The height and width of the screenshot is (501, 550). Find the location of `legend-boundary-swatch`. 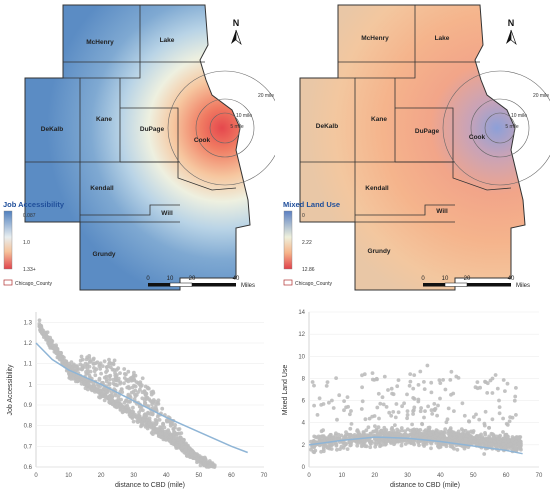

legend-boundary-swatch is located at coordinates (8, 282).